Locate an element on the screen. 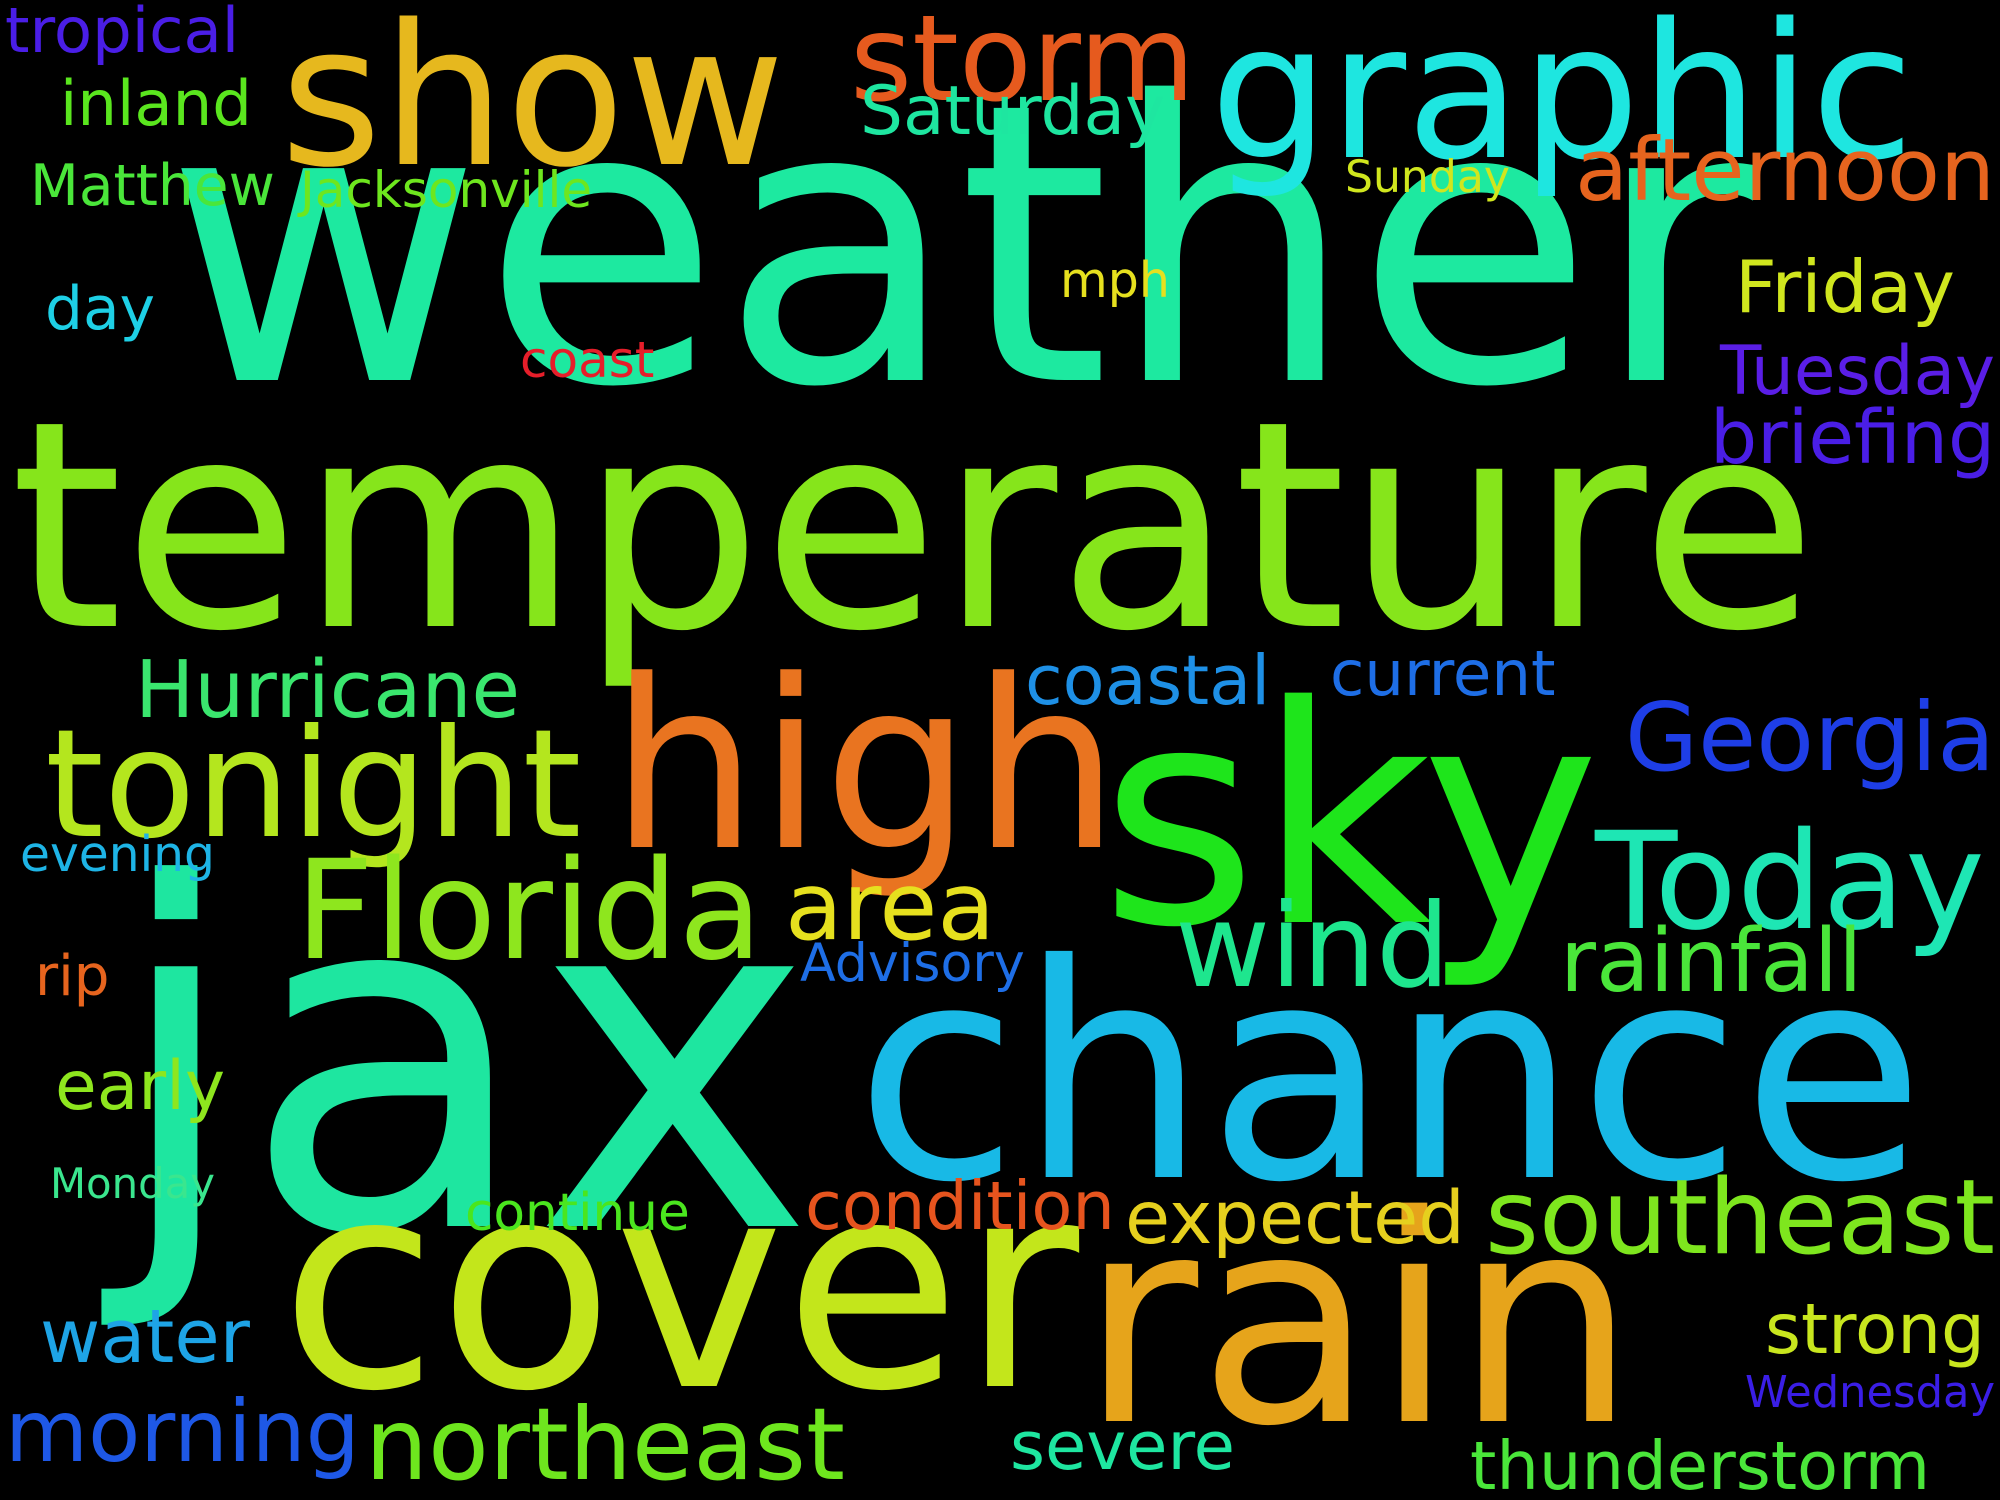 The height and width of the screenshot is (1500, 2000). word-northeast: northeast is located at coordinates (605, 1443).